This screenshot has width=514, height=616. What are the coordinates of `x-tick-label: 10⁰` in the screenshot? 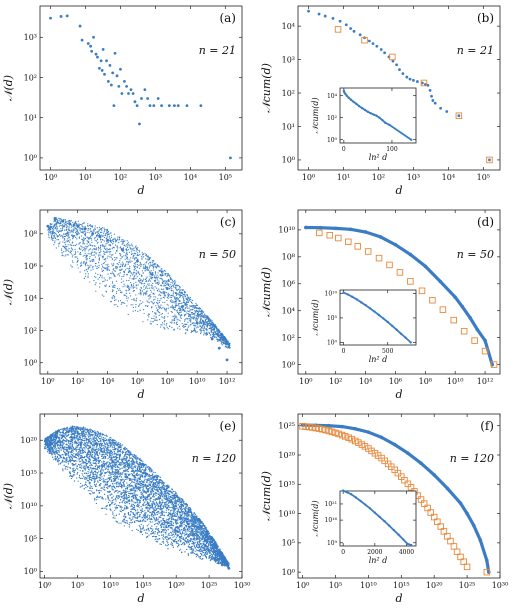 It's located at (47, 381).